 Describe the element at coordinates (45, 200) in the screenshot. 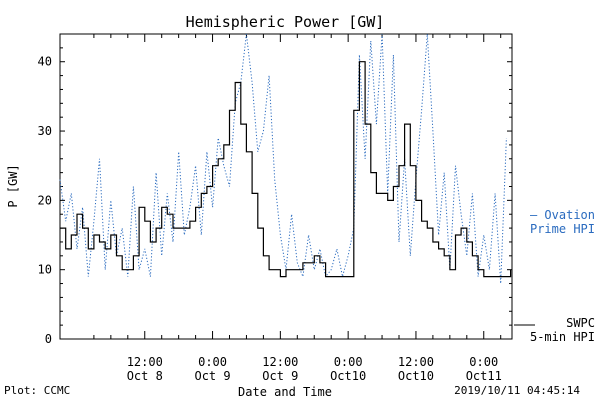

I see `y-tick-label: 20` at that location.